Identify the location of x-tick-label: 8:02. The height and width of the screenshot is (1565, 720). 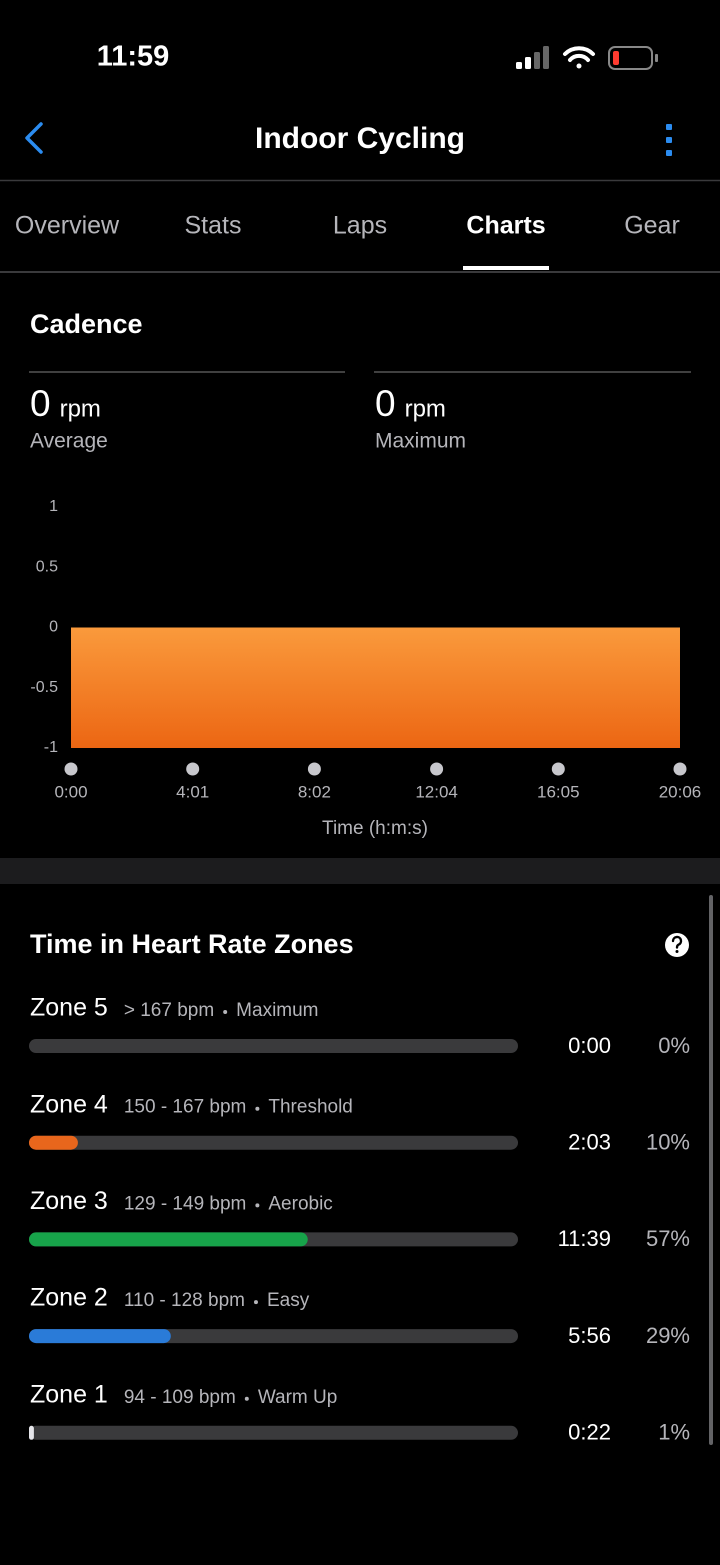
(314, 791).